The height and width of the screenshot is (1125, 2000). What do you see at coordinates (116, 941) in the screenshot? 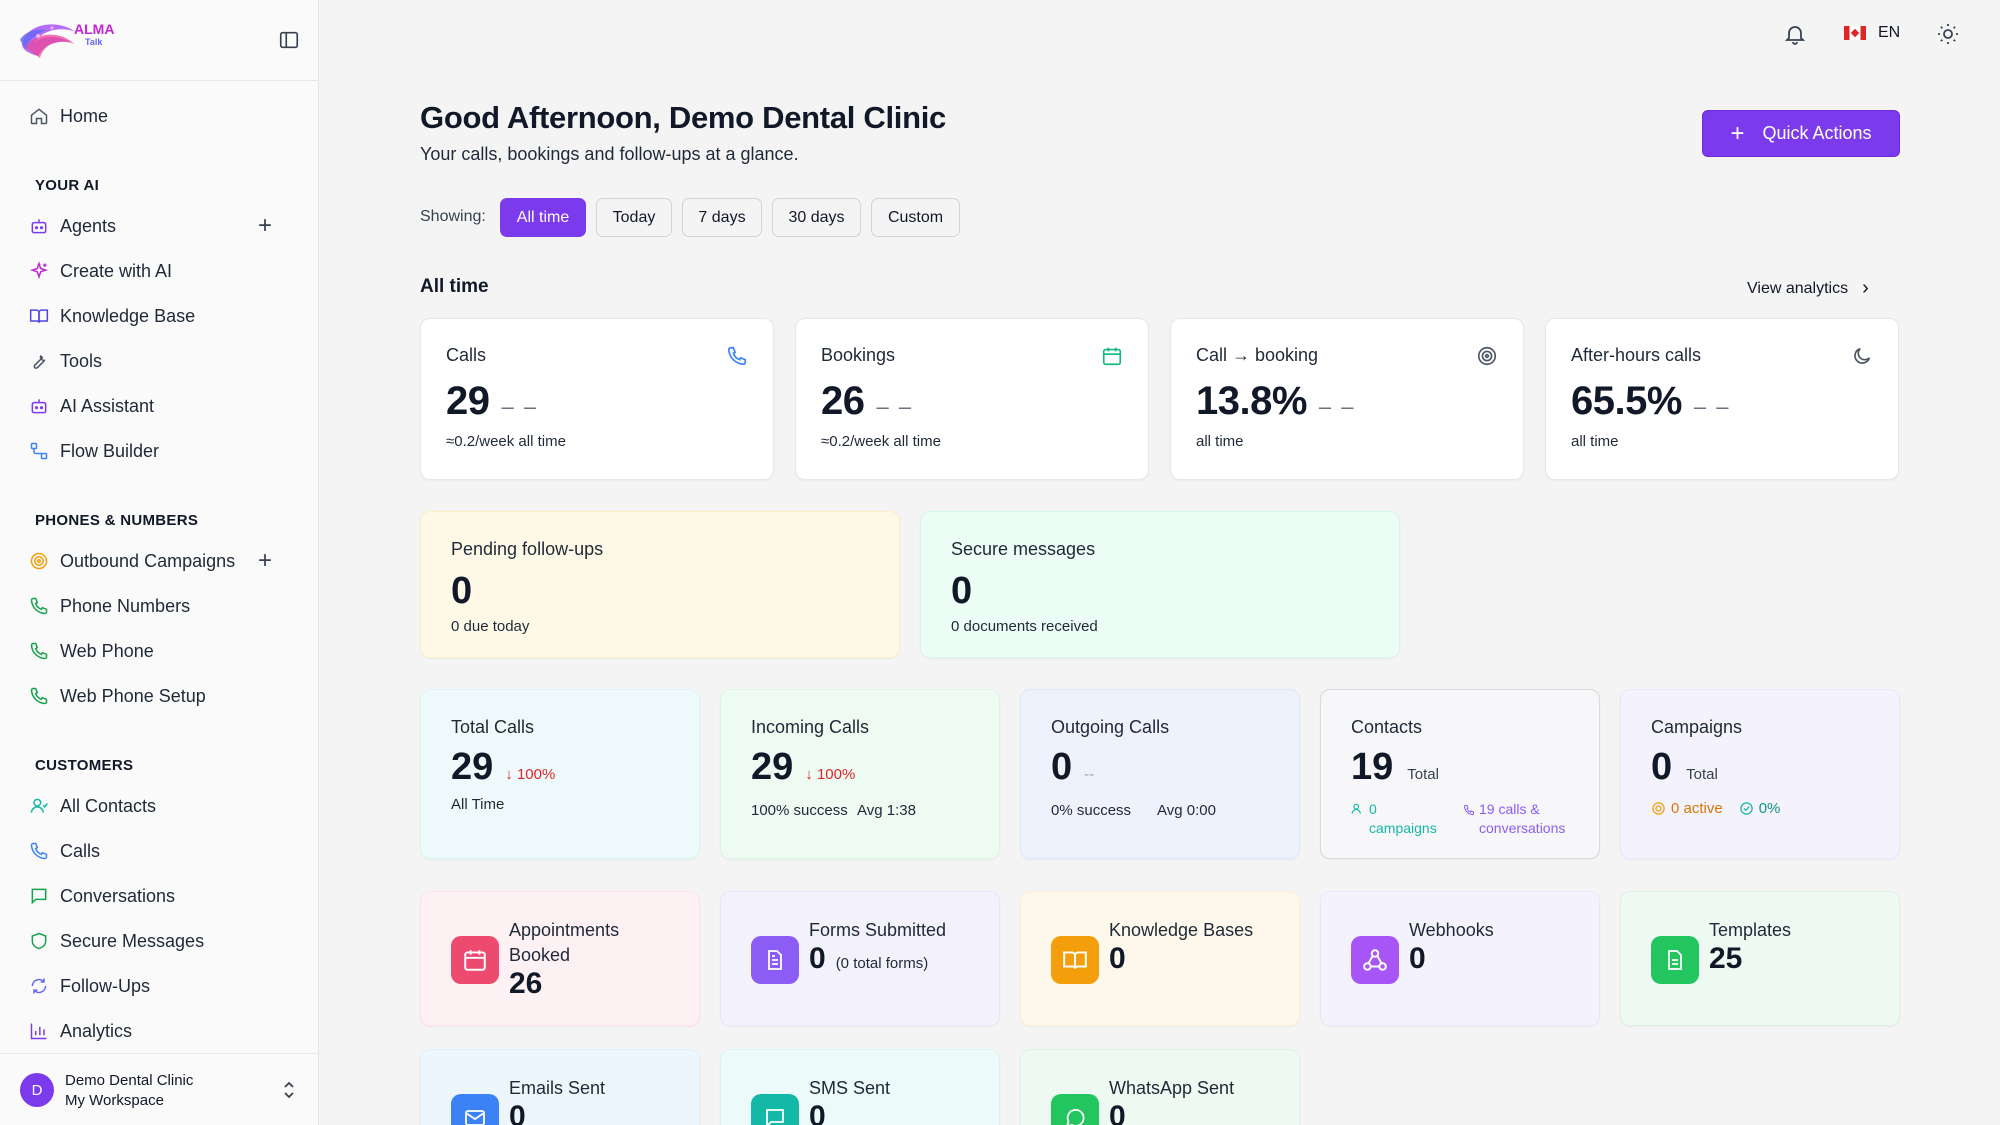
I see `sidebar-item-secure-messages: Secure Messages` at bounding box center [116, 941].